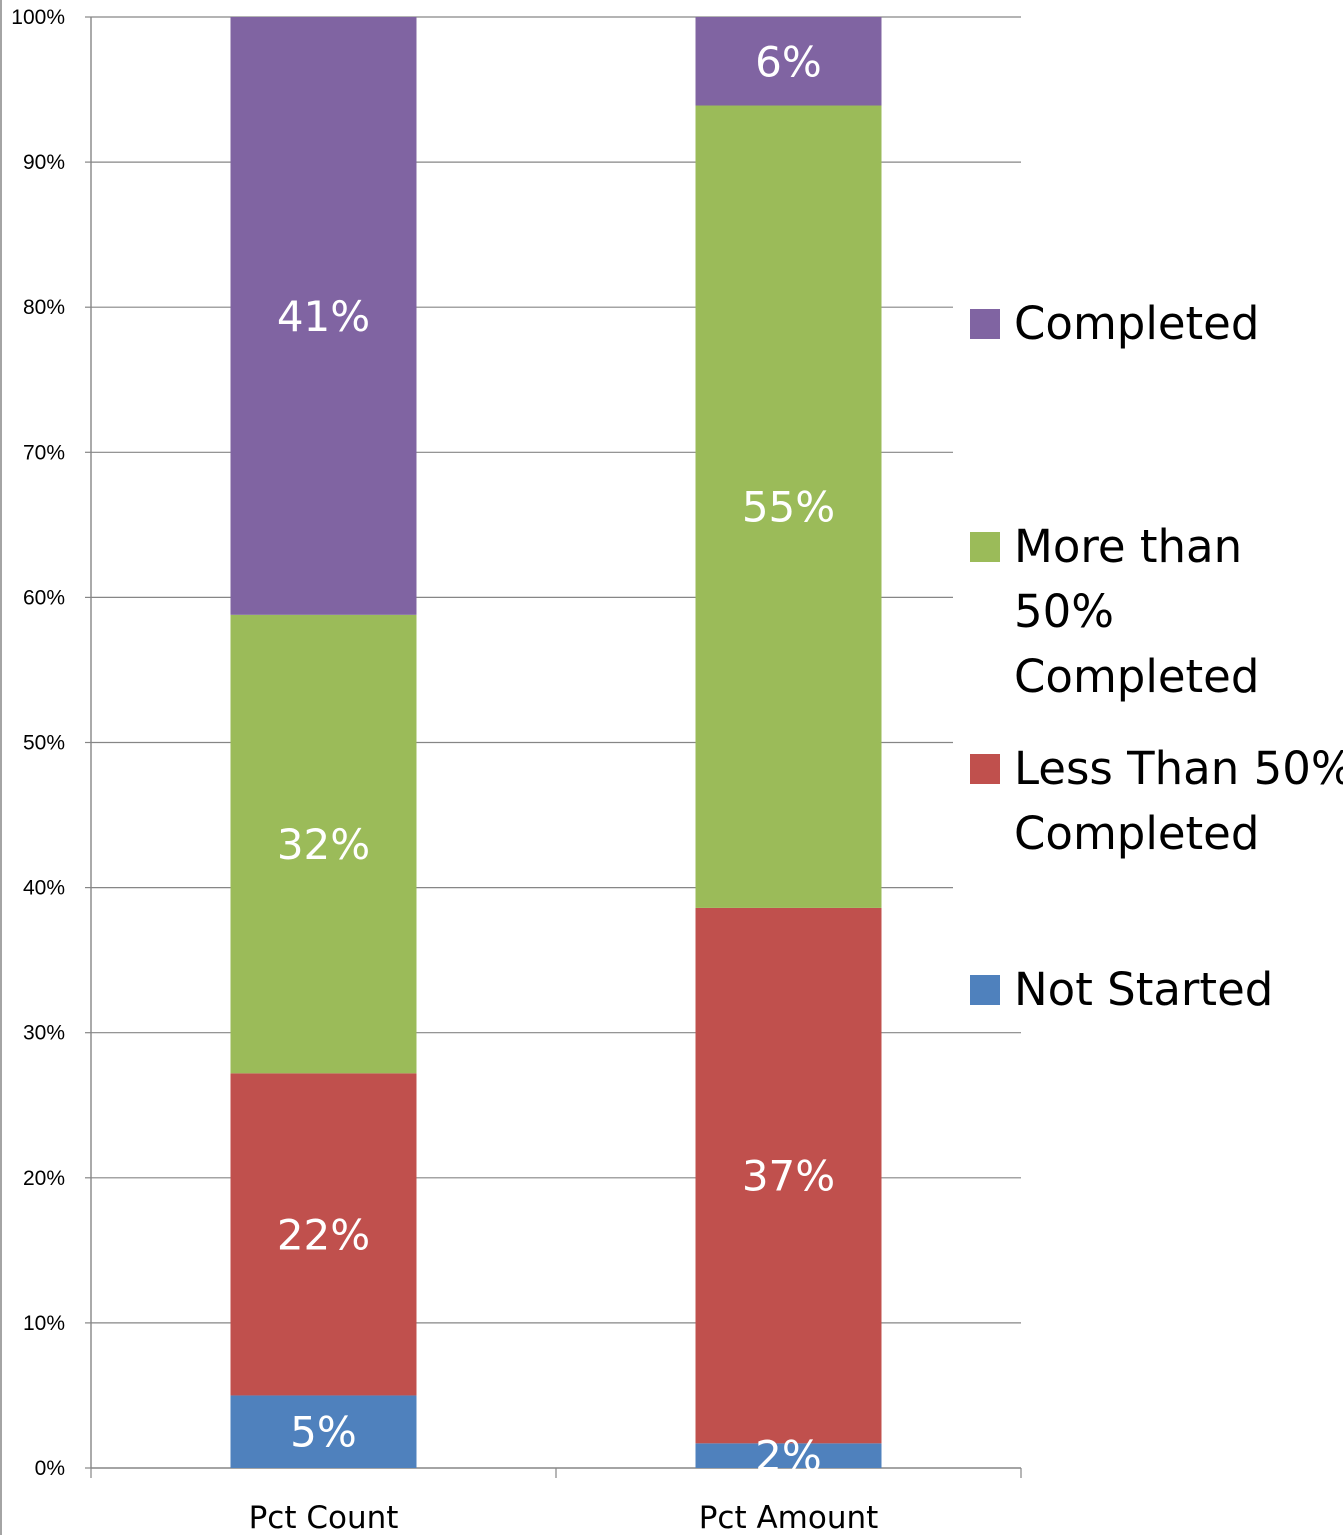 The image size is (1343, 1535). I want to click on data-label: 2%, so click(788, 1456).